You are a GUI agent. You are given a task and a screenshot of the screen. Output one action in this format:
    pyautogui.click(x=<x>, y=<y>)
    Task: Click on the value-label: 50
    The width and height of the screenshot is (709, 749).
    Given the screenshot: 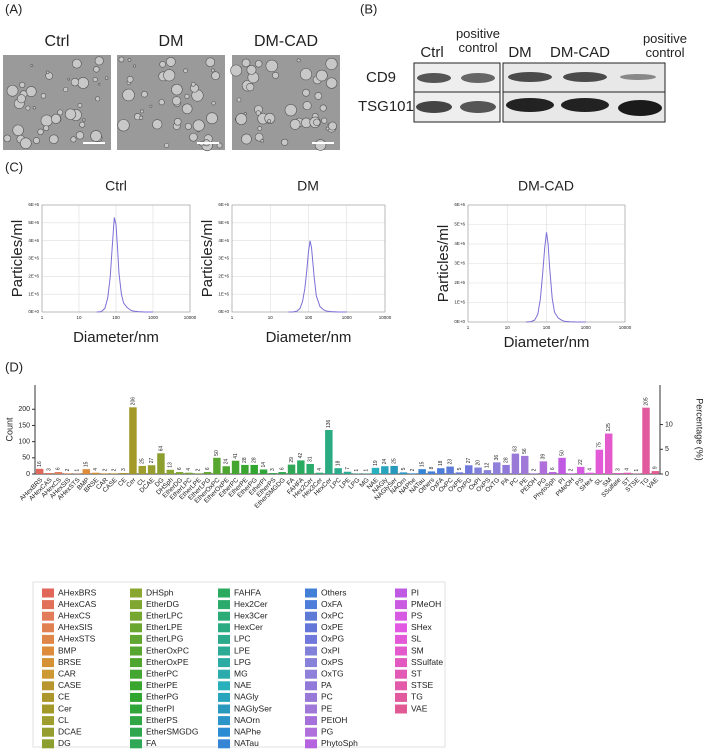 What is the action you would take?
    pyautogui.click(x=562, y=453)
    